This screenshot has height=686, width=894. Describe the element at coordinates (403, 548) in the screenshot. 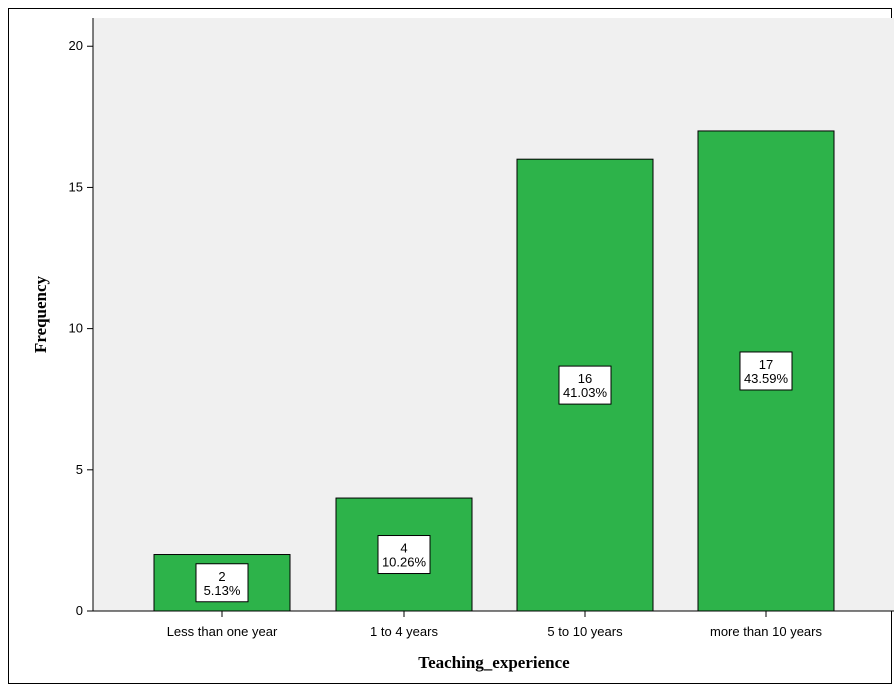

I see `data-label-count: 4` at that location.